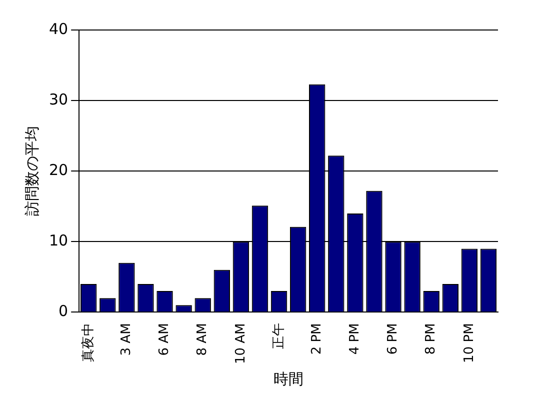  I want to click on x-tick-label: 真夜中, so click(88, 342).